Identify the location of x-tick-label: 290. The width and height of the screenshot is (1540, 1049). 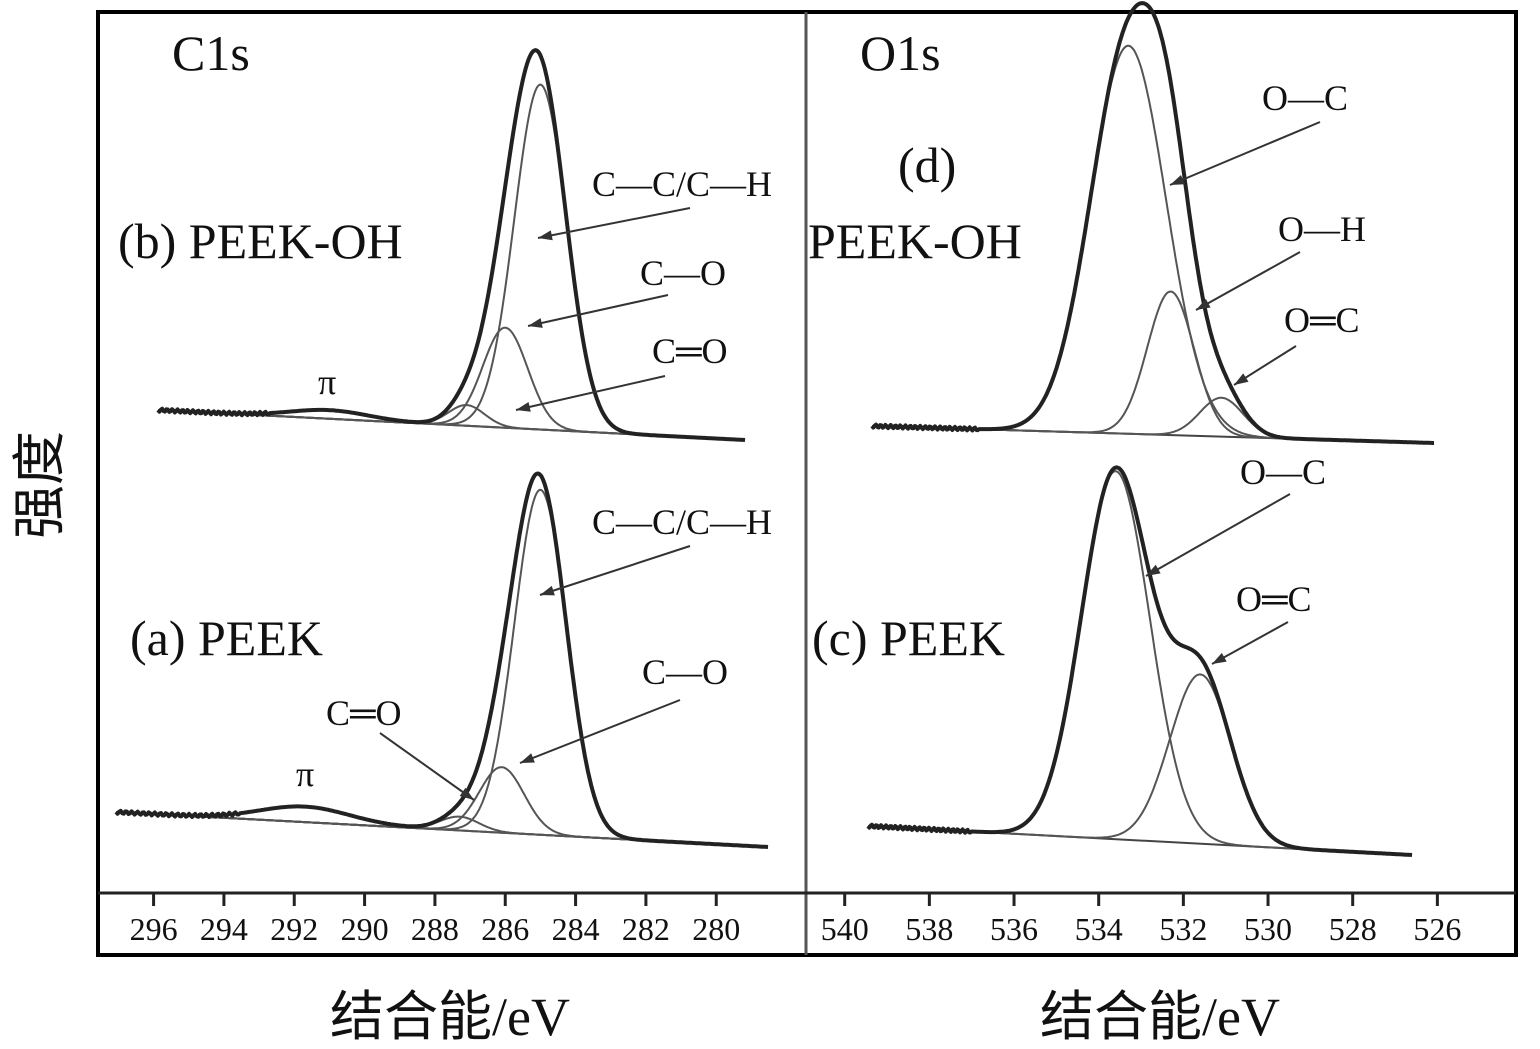
(365, 929).